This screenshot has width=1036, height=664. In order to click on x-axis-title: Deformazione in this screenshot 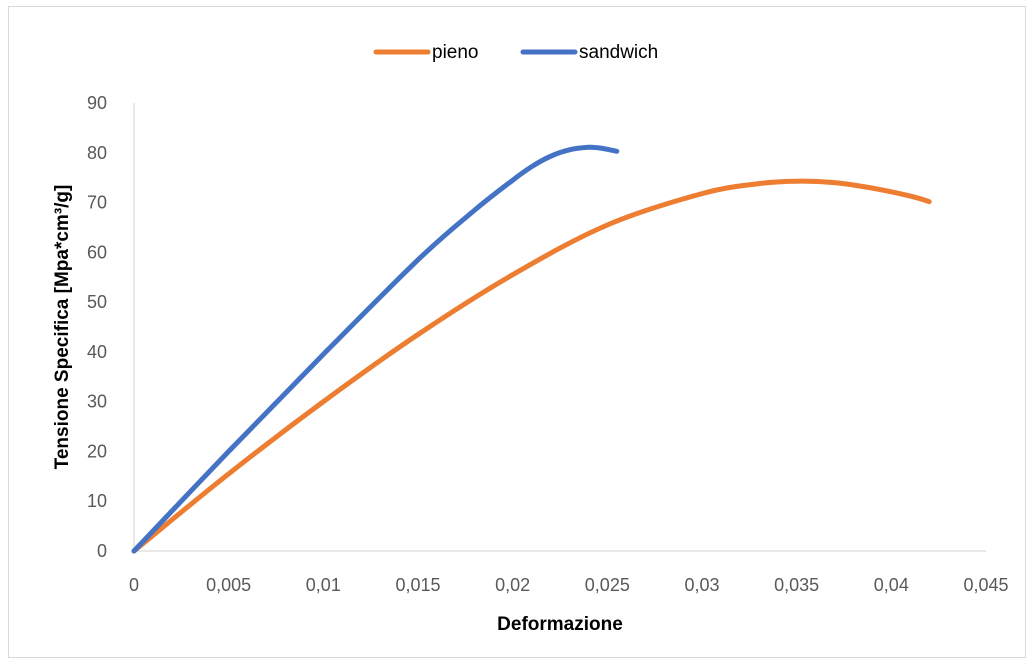, I will do `click(560, 624)`.